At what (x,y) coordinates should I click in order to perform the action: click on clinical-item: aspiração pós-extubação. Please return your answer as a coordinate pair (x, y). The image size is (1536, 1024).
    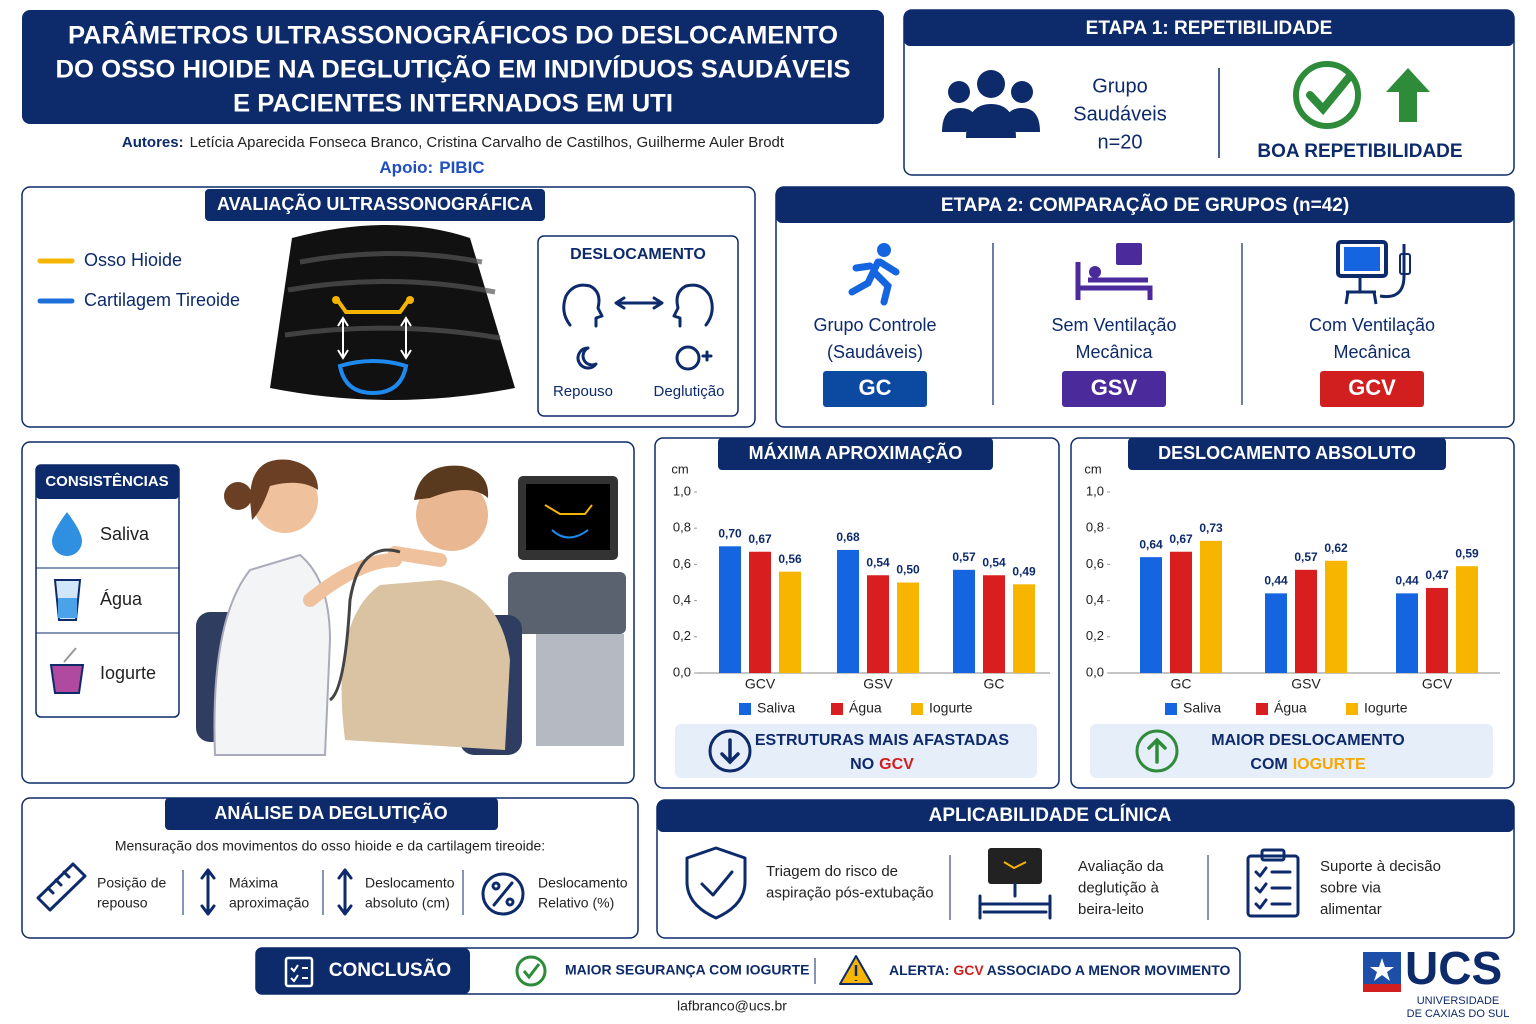
    Looking at the image, I should click on (850, 892).